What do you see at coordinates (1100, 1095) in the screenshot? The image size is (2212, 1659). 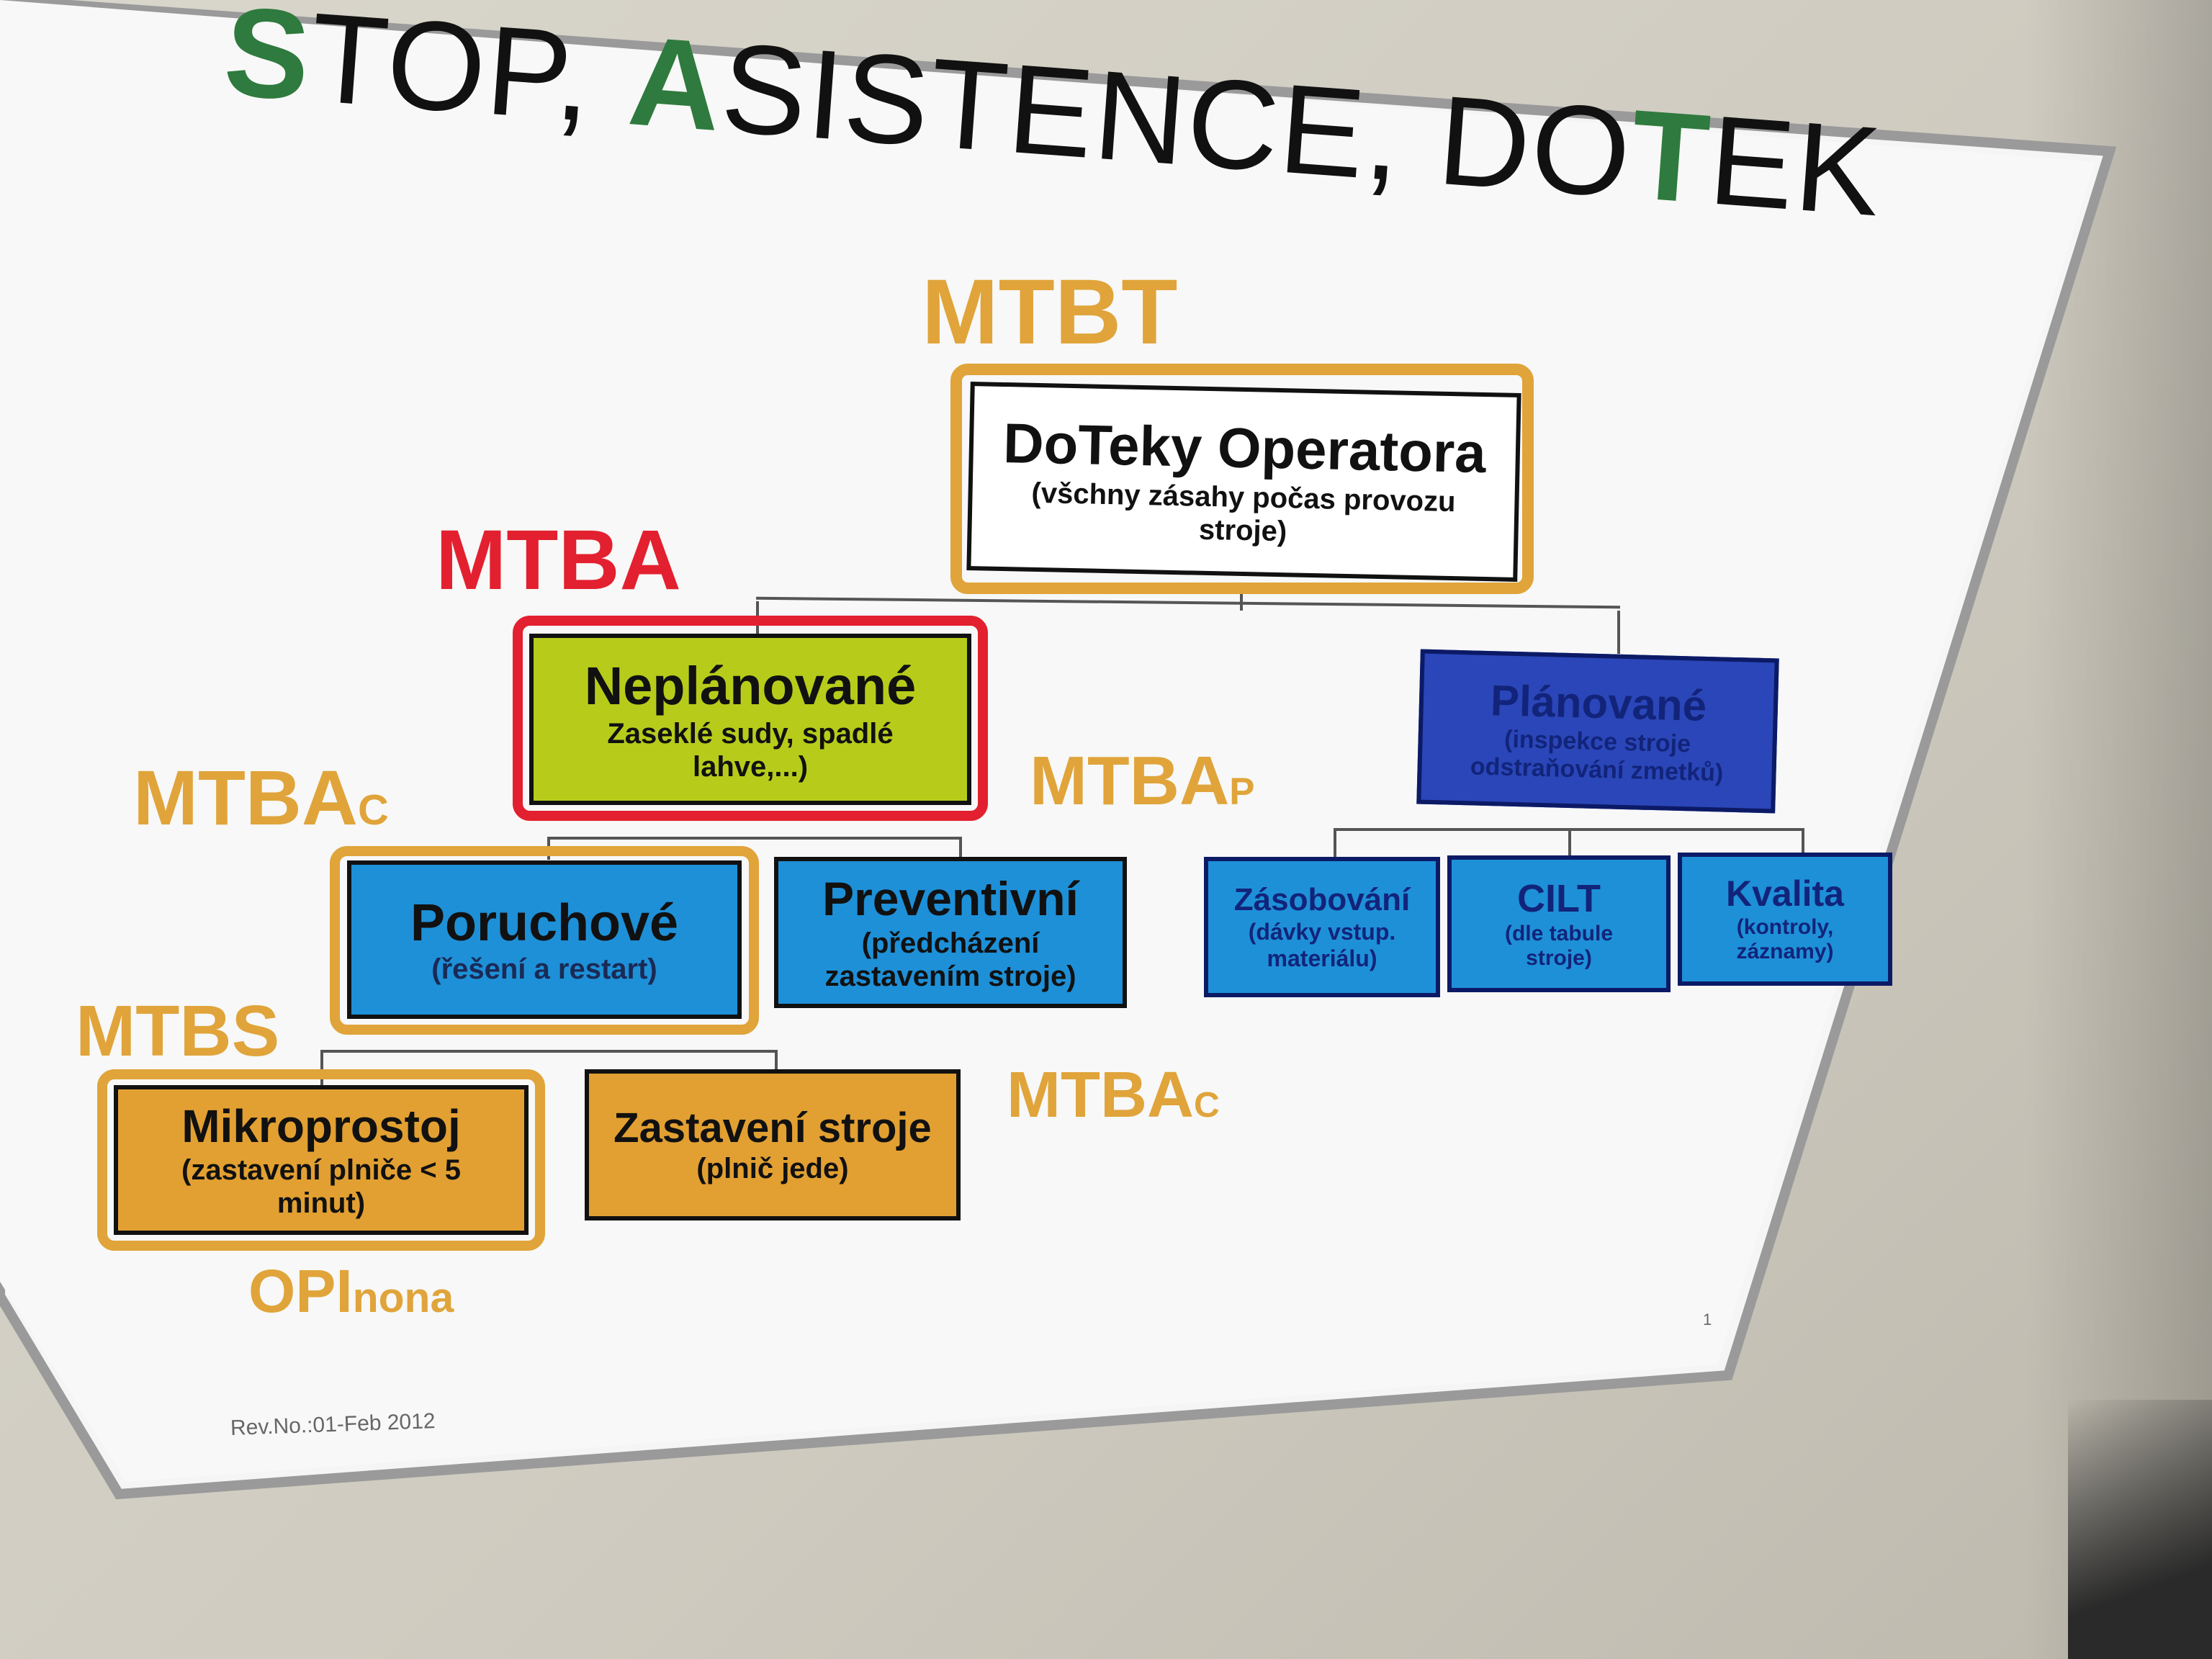 I see `label-mtbac-right-main: MTBA` at bounding box center [1100, 1095].